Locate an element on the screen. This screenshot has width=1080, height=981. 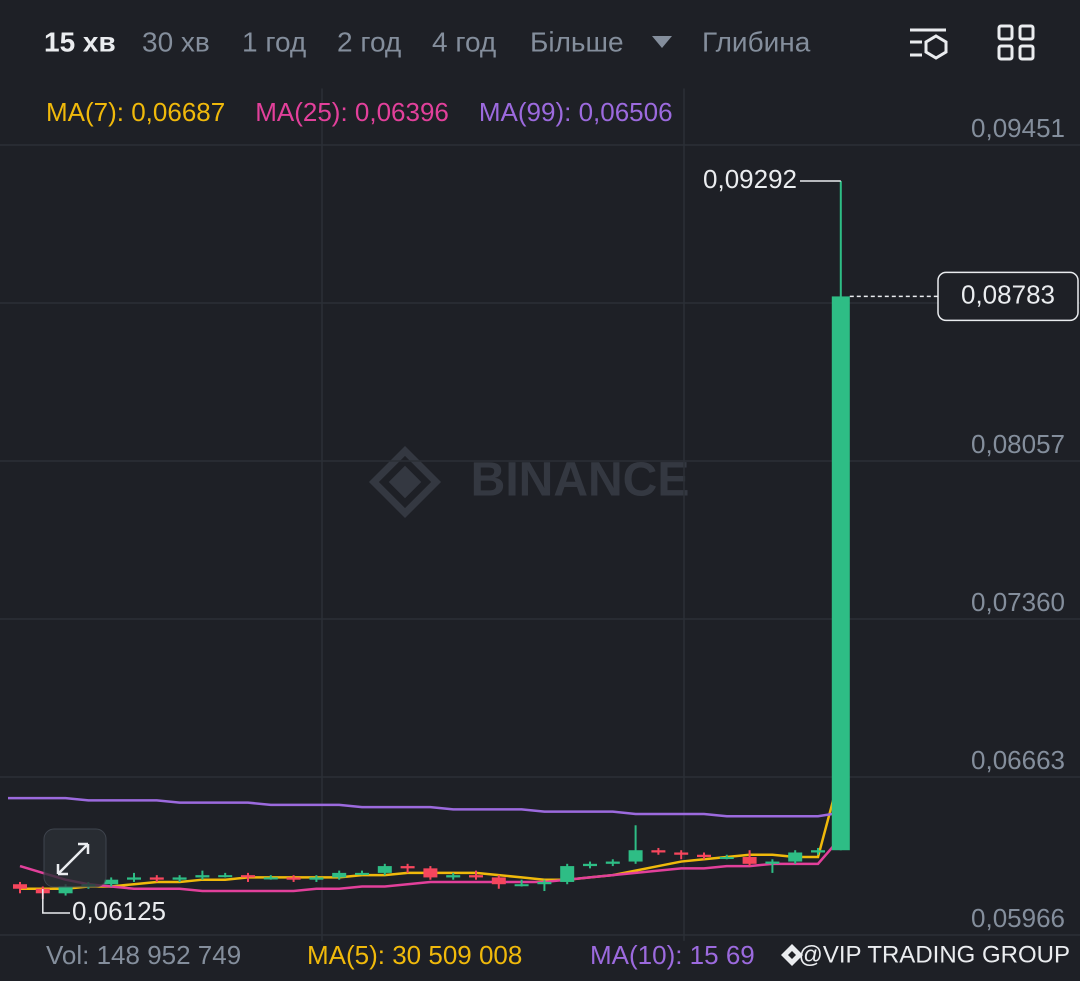
footer-logo is located at coordinates (792, 955).